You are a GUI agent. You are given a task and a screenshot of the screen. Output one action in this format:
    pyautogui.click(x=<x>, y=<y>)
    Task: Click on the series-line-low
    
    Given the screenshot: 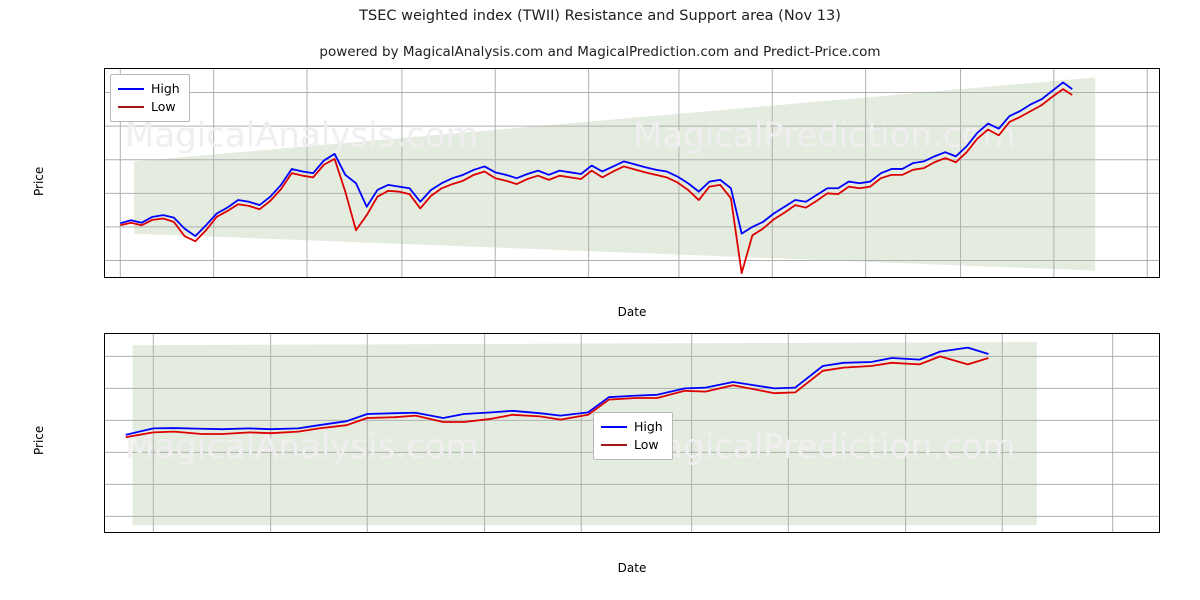 What is the action you would take?
    pyautogui.click(x=557, y=397)
    